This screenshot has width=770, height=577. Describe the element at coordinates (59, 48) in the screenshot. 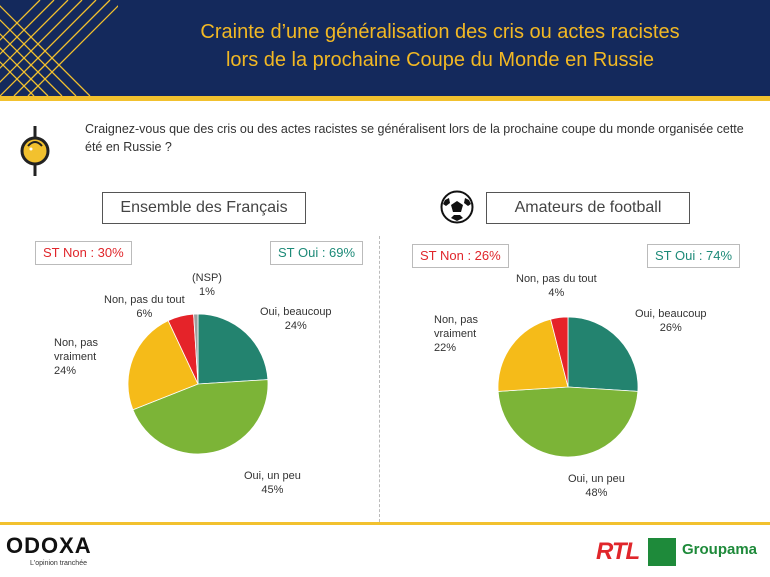

I see `hatch-pattern` at that location.